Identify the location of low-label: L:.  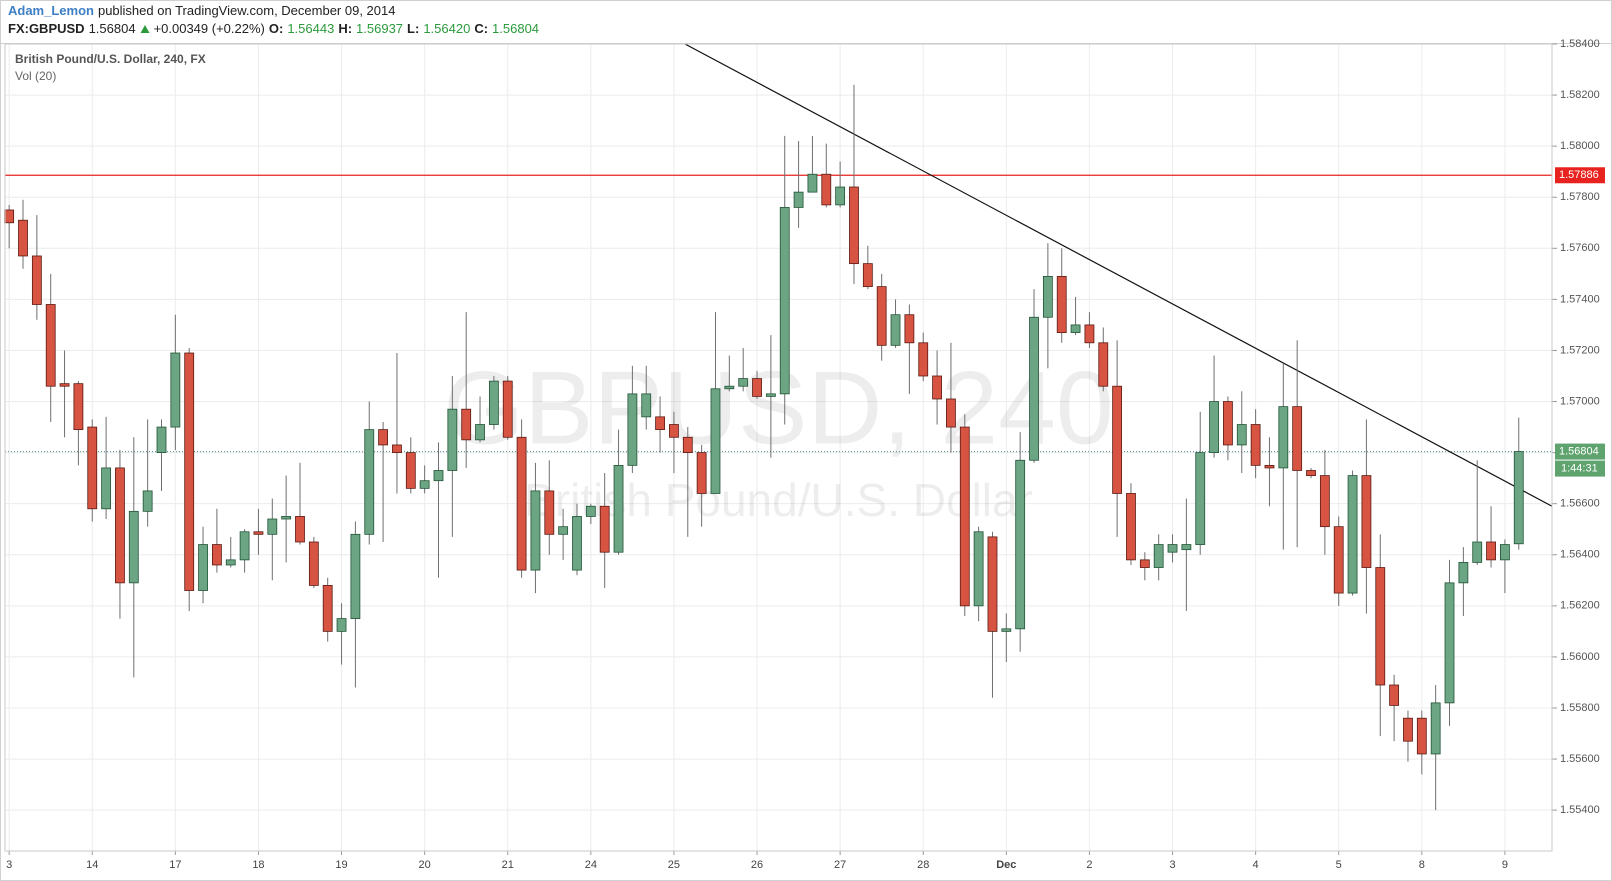
(413, 28).